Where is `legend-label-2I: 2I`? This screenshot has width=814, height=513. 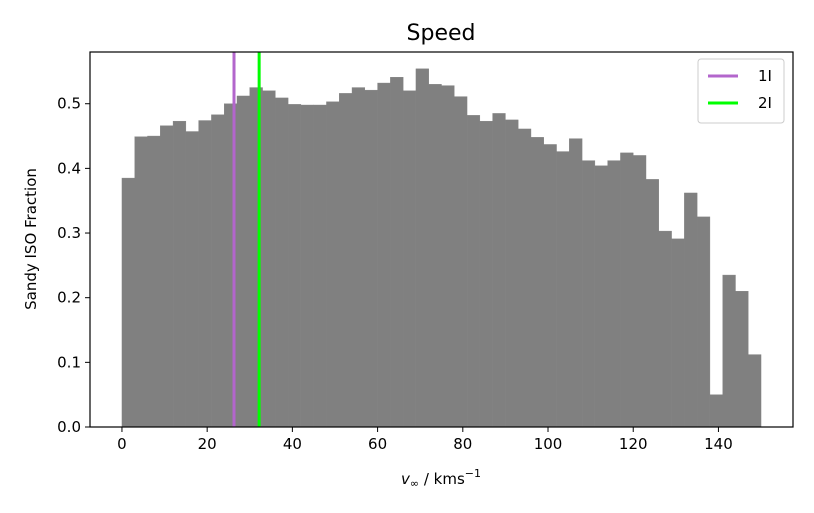 legend-label-2I: 2I is located at coordinates (765, 103).